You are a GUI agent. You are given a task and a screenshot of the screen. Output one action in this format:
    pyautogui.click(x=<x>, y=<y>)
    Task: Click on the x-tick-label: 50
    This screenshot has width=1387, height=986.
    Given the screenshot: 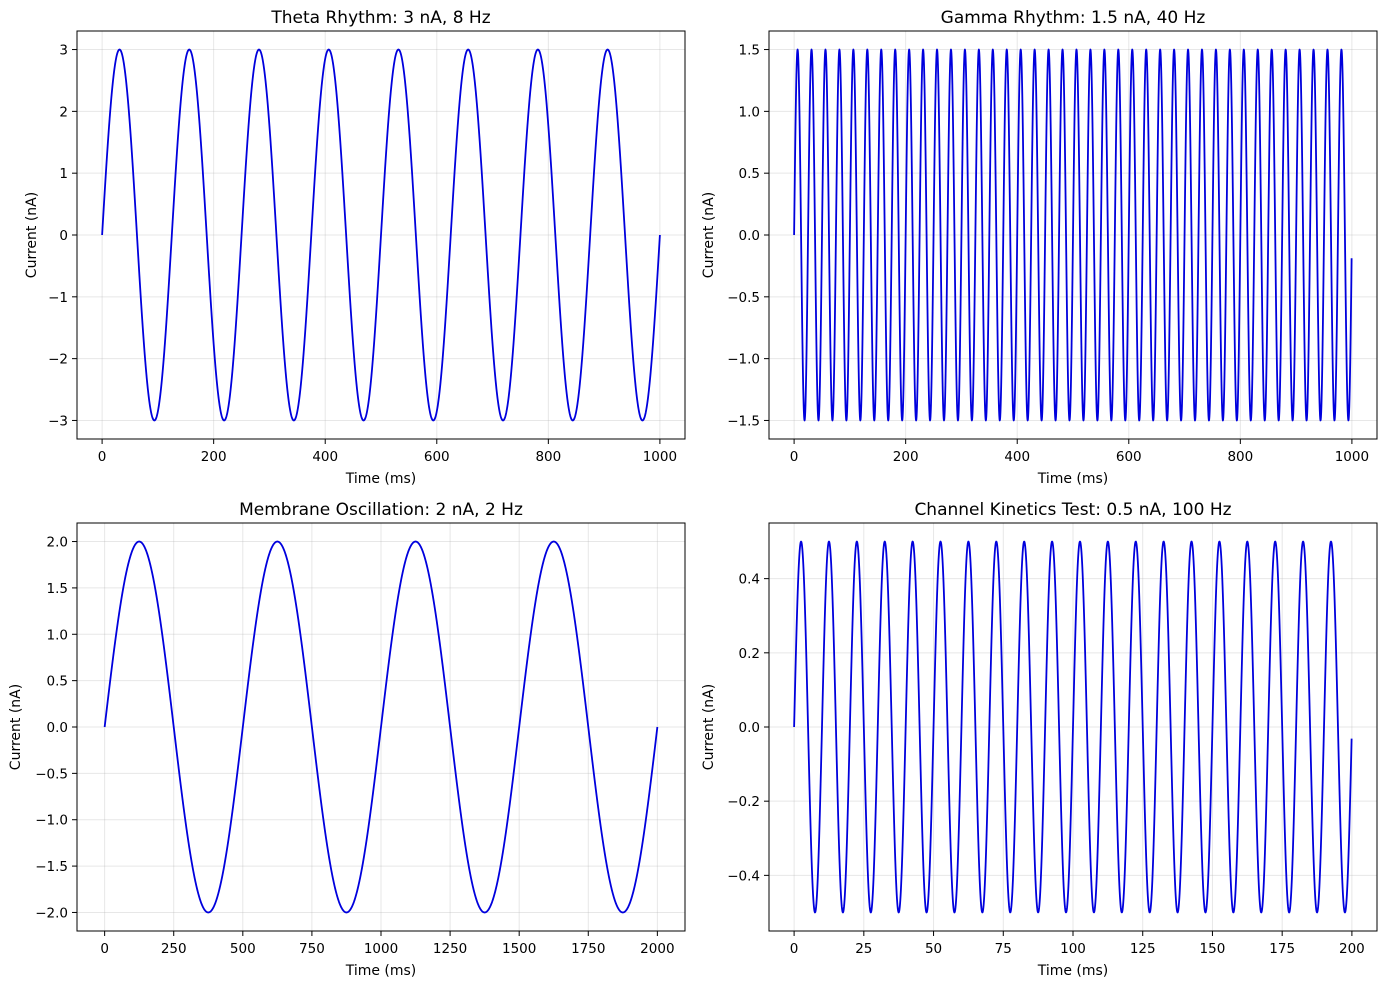 What is the action you would take?
    pyautogui.click(x=933, y=949)
    